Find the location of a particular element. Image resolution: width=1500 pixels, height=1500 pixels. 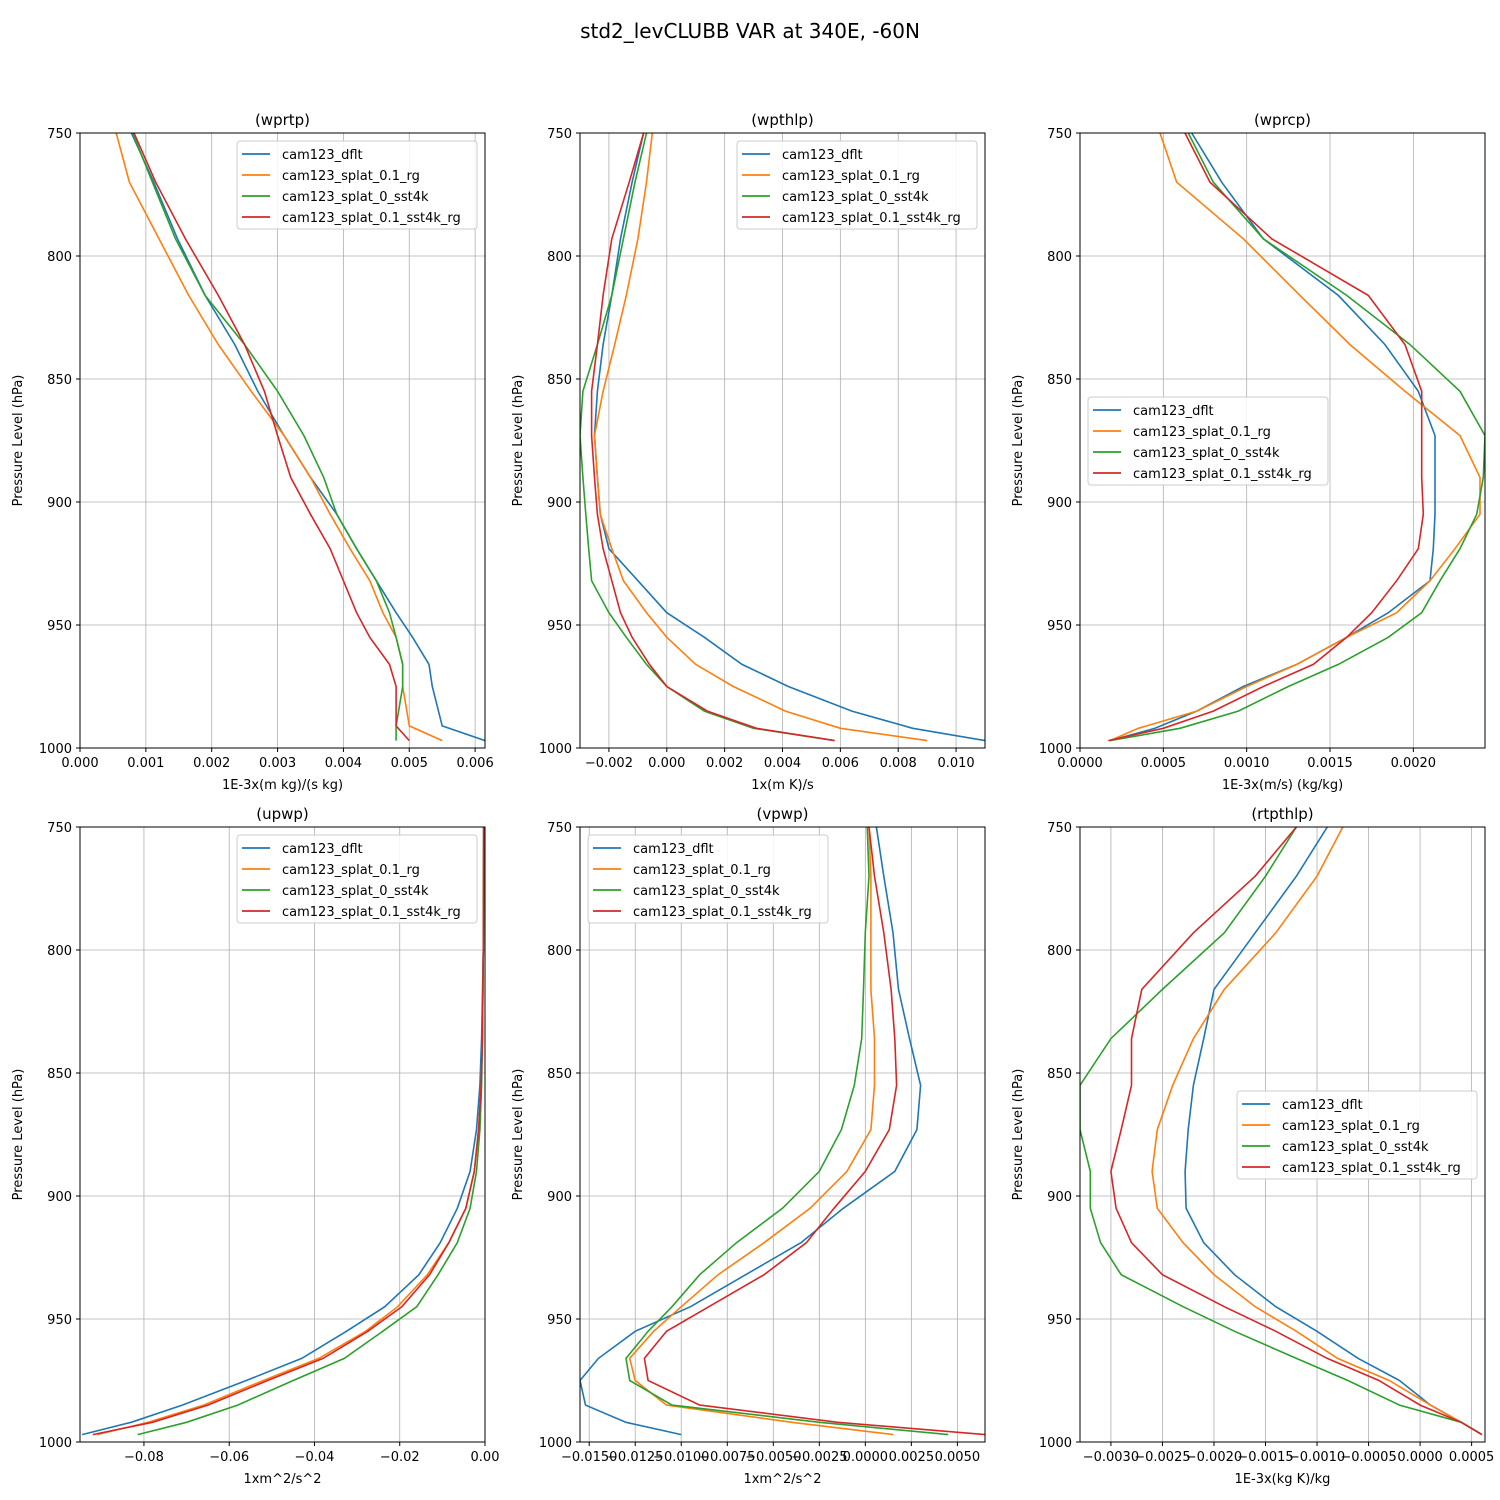

x-tick-label: −0.0150 is located at coordinates (589, 1457).